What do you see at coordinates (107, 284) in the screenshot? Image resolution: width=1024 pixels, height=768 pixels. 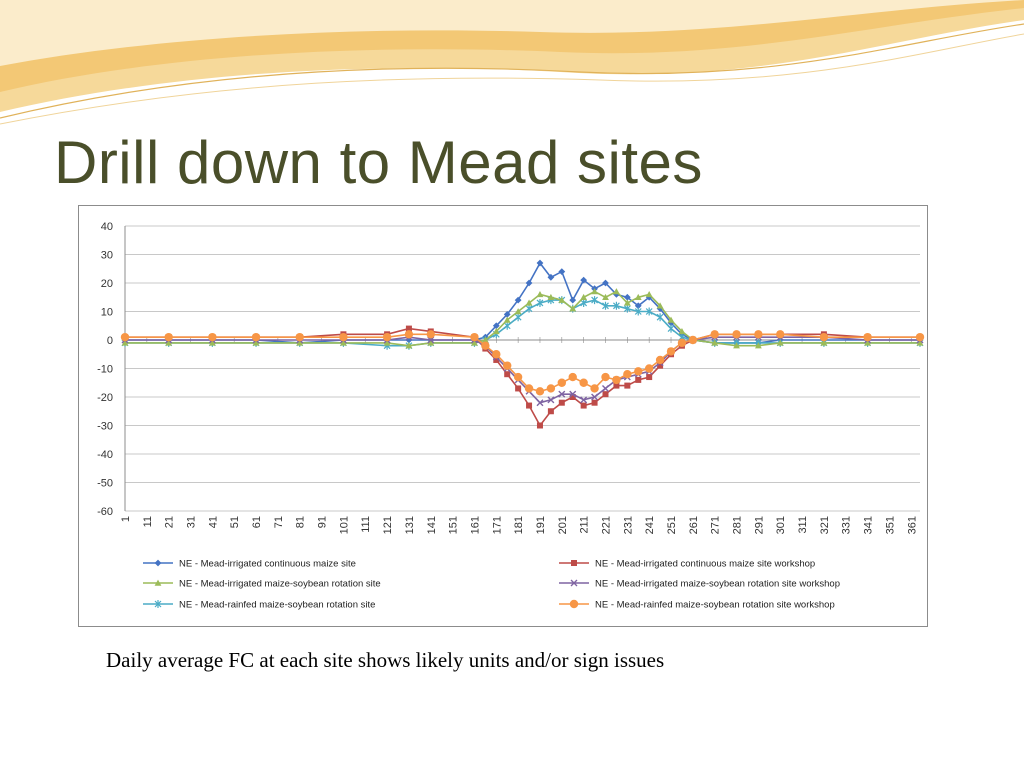 I see `y-tick-label: 20` at bounding box center [107, 284].